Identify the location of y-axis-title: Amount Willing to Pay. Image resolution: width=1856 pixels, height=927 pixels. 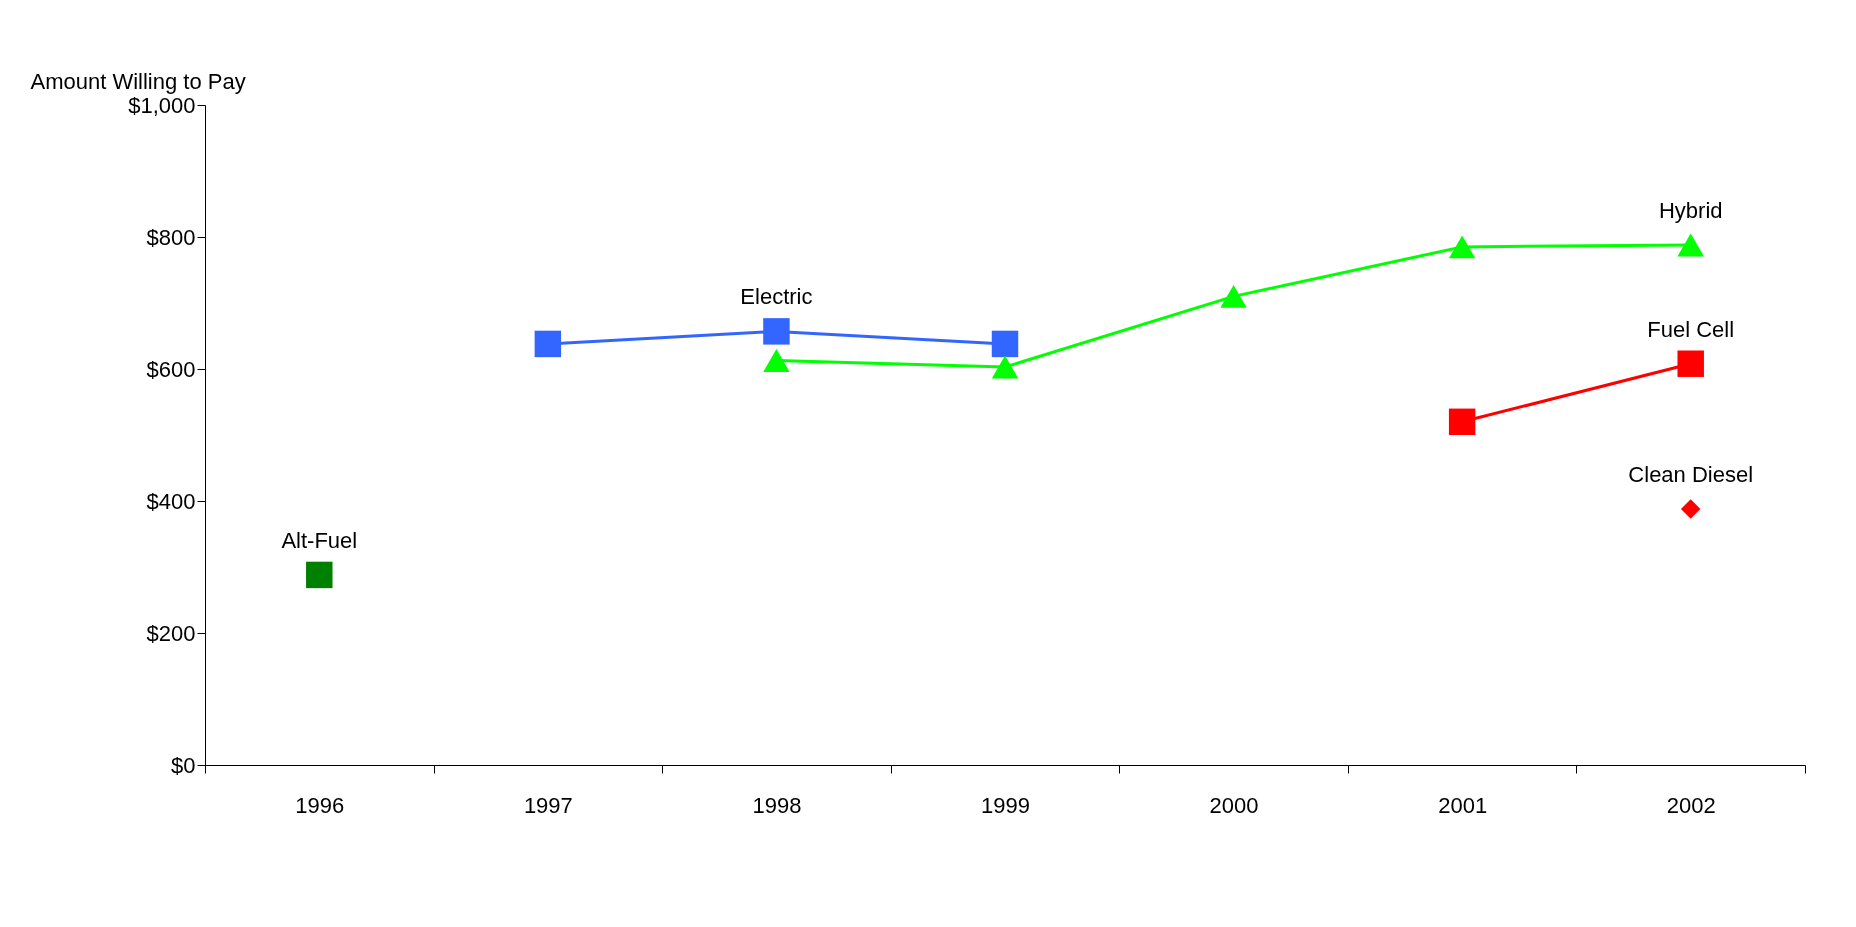
(138, 81).